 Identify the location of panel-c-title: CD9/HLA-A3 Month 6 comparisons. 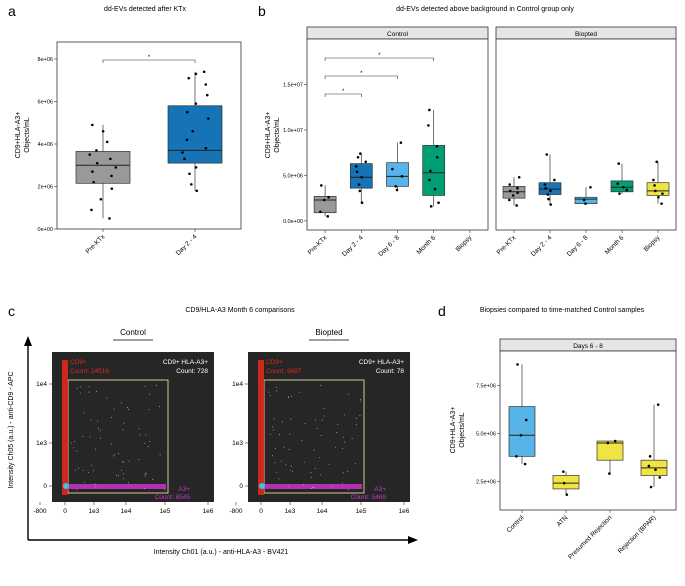
(240, 310).